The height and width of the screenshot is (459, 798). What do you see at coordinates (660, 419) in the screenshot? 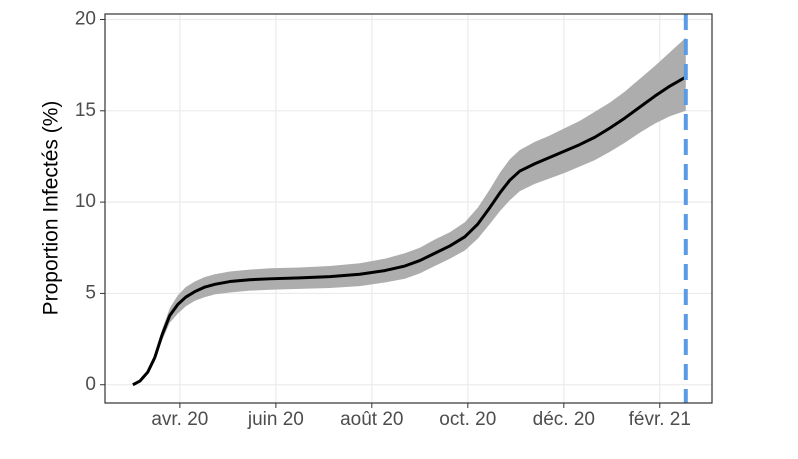
I see `x-tick-label: févr. 21` at bounding box center [660, 419].